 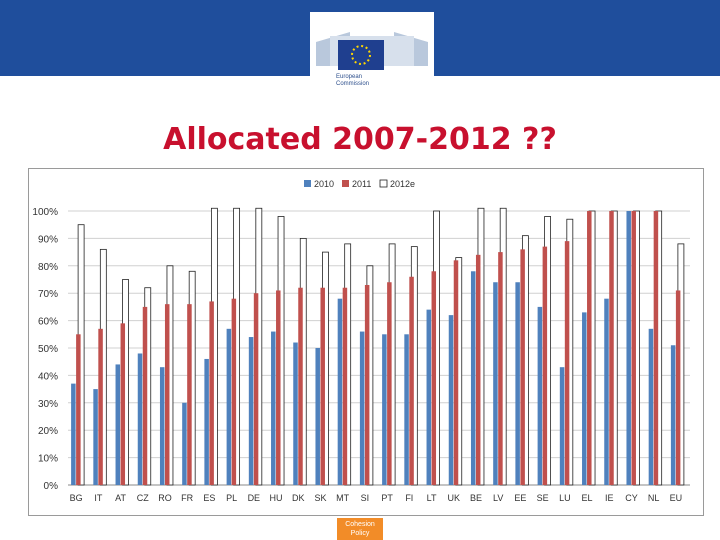 What do you see at coordinates (165, 498) in the screenshot?
I see `x-tick-label: RO` at bounding box center [165, 498].